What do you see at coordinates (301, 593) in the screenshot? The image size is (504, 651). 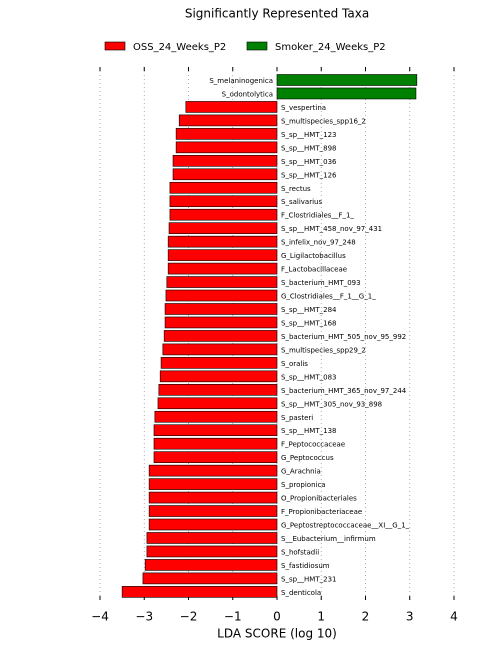 I see `category-label: S_denticola` at bounding box center [301, 593].